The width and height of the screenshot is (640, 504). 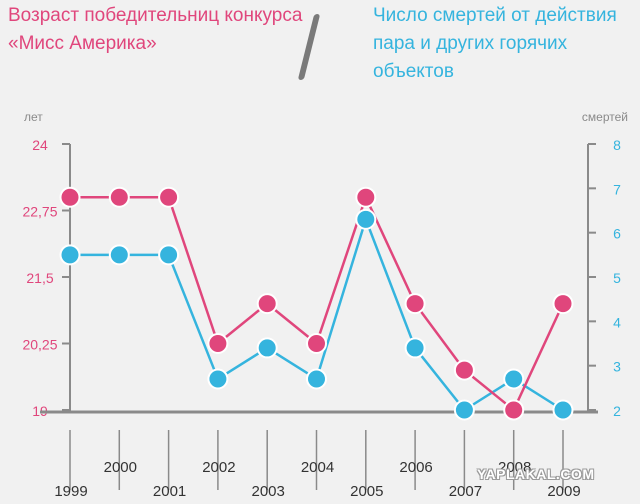 What do you see at coordinates (514, 467) in the screenshot?
I see `x-axis-tick-label: 2008` at bounding box center [514, 467].